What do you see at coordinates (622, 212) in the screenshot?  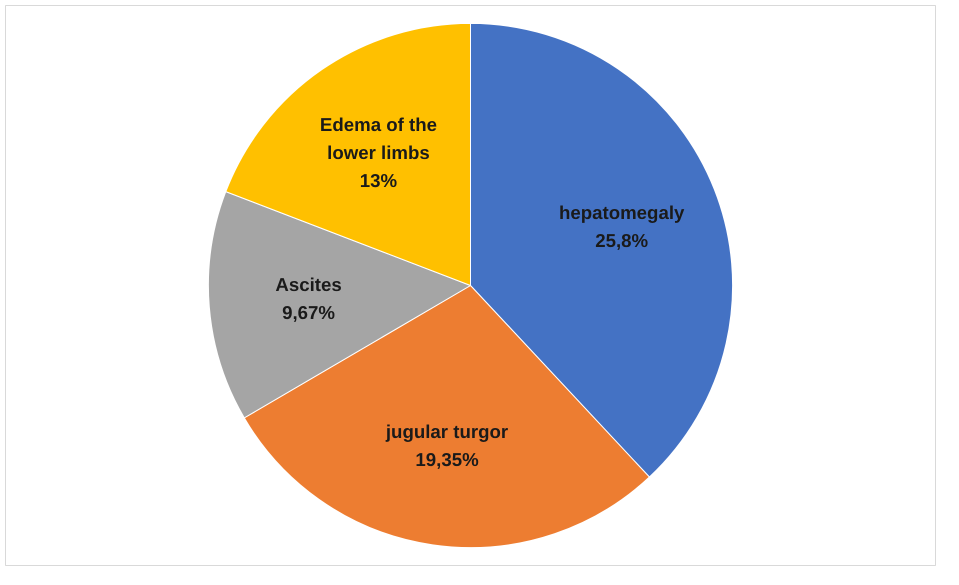 I see `slice-label: hepatomegaly` at bounding box center [622, 212].